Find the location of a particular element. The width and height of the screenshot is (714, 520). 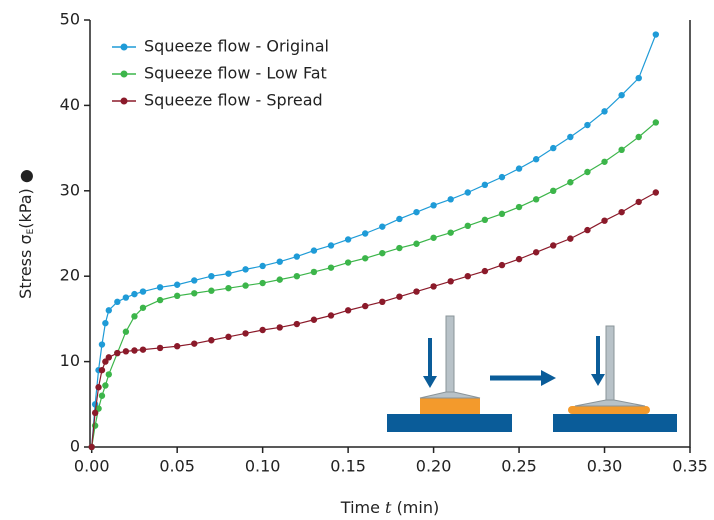

inset-diagram is located at coordinates (532, 373).